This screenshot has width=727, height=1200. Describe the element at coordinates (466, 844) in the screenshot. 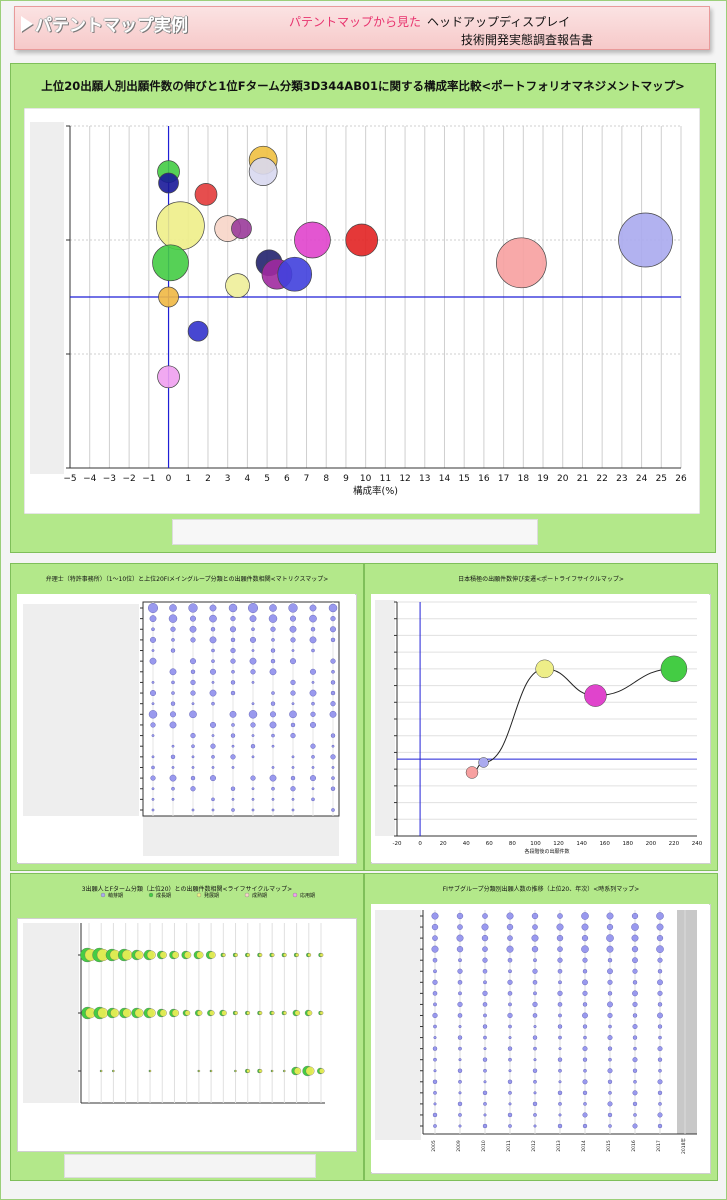

I see `x-tick-label: 40` at that location.